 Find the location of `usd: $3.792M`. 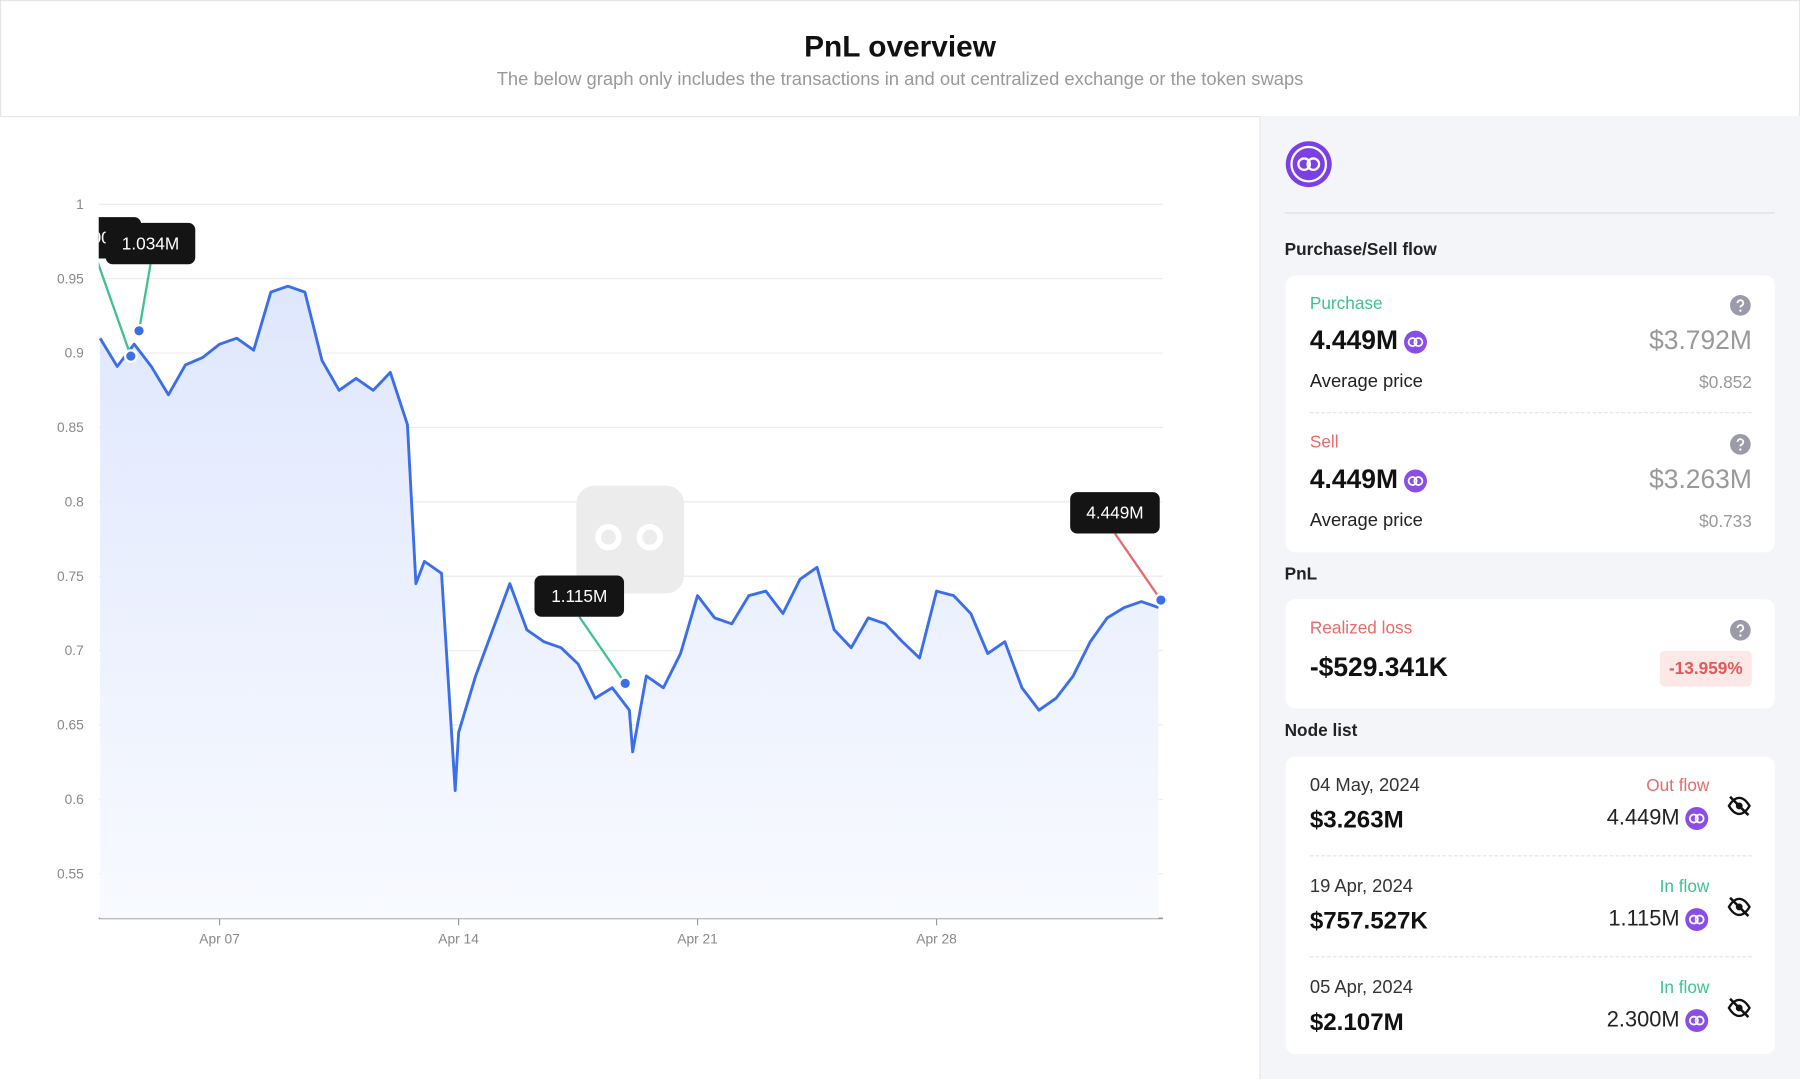

usd: $3.792M is located at coordinates (1700, 339).